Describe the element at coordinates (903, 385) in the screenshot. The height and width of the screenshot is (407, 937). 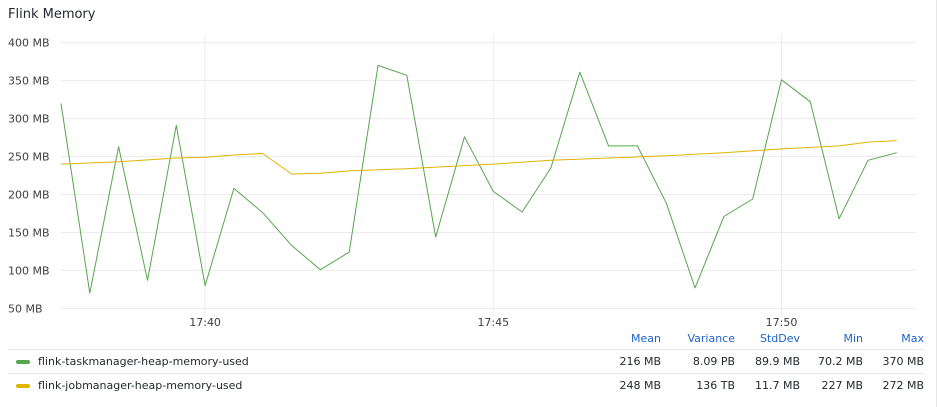
I see `legend-value-max: 272 MB` at that location.